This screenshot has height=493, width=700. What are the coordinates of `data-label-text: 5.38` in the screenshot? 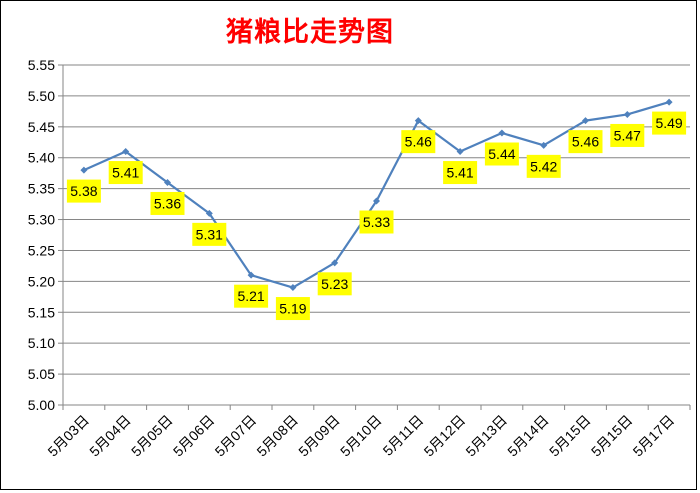 It's located at (83, 191).